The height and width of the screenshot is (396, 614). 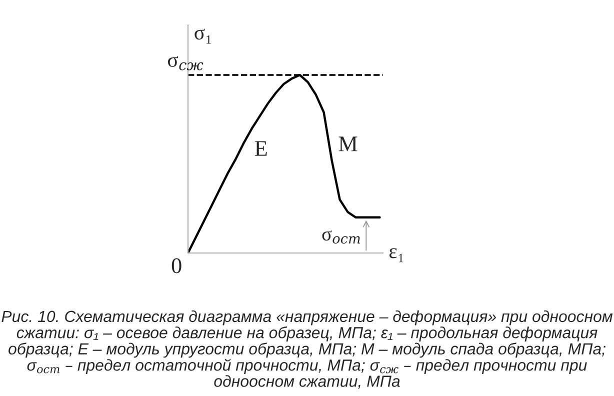 What do you see at coordinates (202, 36) in the screenshot?
I see `y-axis-title: σ₁` at bounding box center [202, 36].